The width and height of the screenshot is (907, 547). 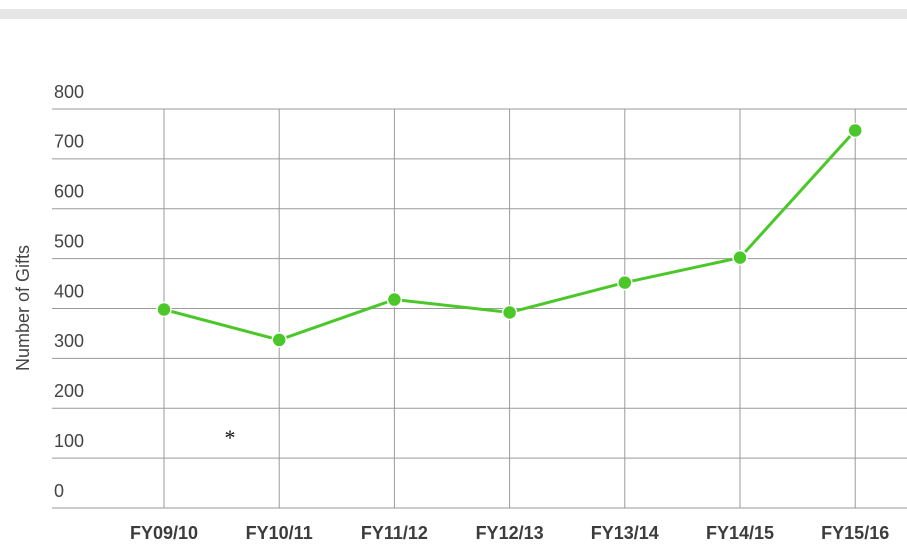 What do you see at coordinates (59, 491) in the screenshot?
I see `y-tick-label: 0` at bounding box center [59, 491].